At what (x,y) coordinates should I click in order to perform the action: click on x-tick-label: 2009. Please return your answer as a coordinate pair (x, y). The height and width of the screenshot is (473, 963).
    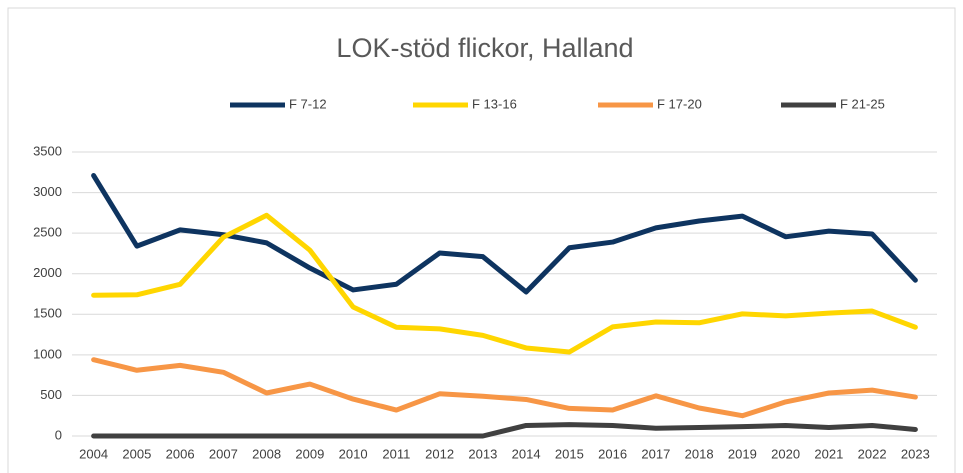
    Looking at the image, I should click on (309, 453).